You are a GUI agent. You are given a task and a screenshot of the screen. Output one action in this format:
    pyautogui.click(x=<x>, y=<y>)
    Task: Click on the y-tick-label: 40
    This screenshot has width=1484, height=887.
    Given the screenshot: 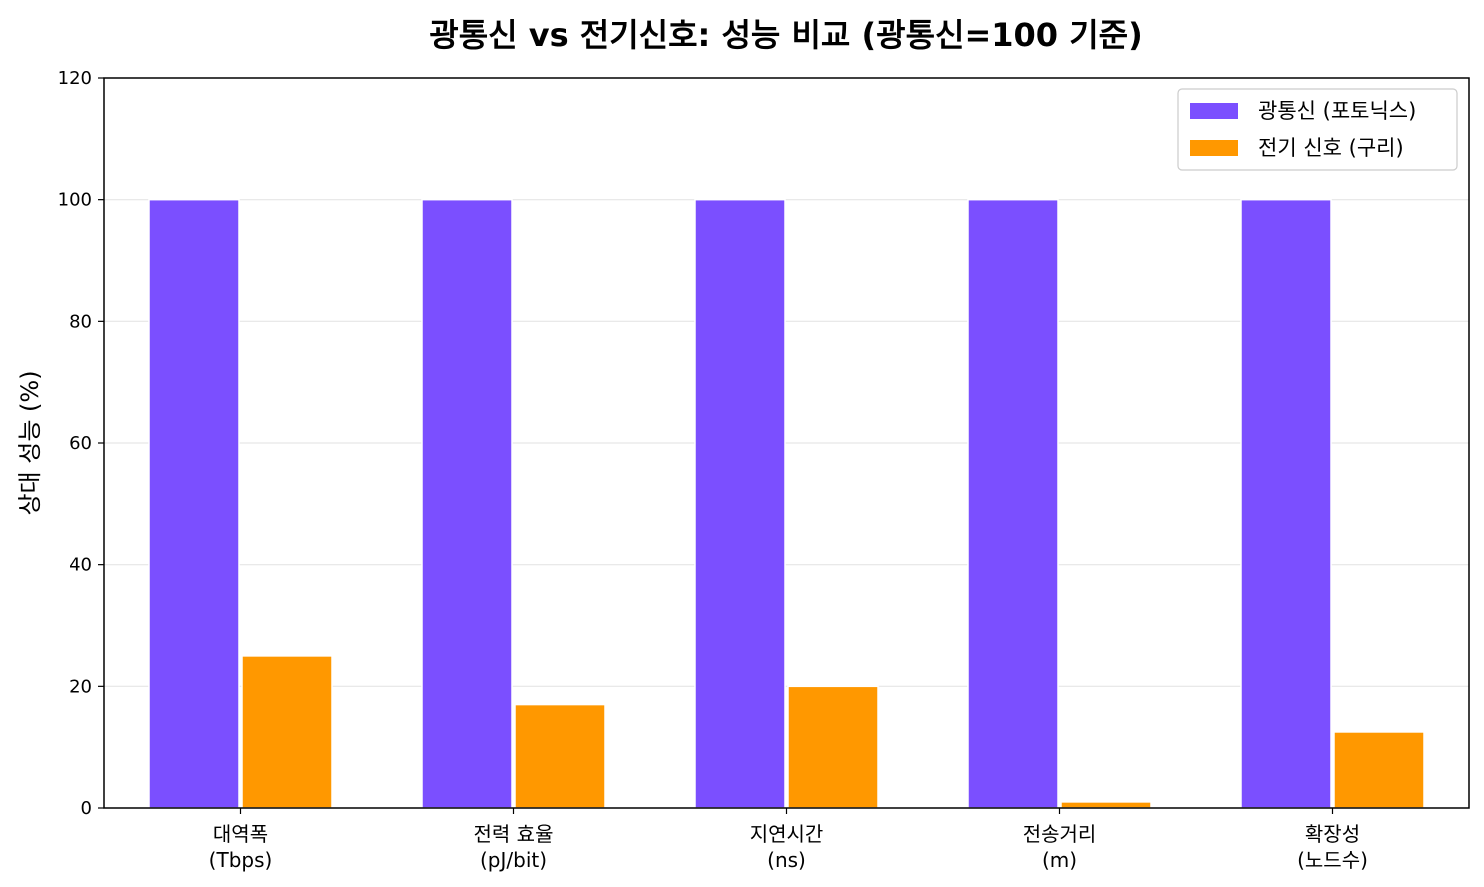 What is the action you would take?
    pyautogui.click(x=80, y=565)
    